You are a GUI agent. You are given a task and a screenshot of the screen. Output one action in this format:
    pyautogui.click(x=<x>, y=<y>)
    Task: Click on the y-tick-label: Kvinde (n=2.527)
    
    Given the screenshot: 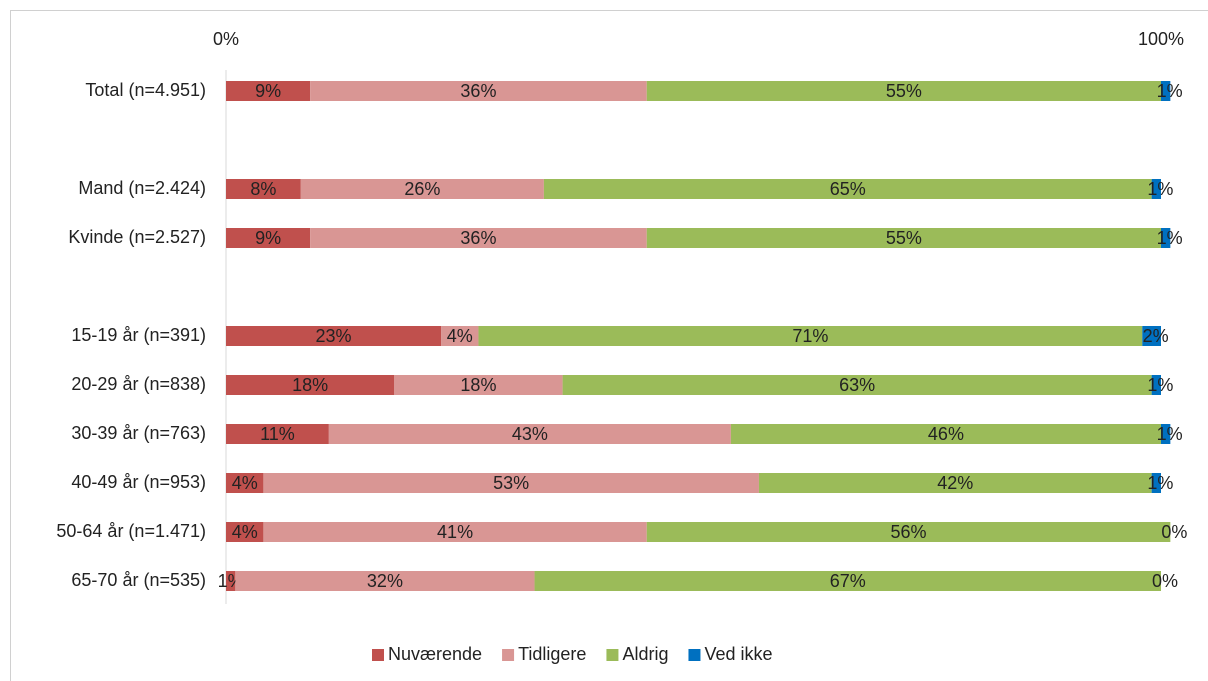 What is the action you would take?
    pyautogui.click(x=137, y=237)
    